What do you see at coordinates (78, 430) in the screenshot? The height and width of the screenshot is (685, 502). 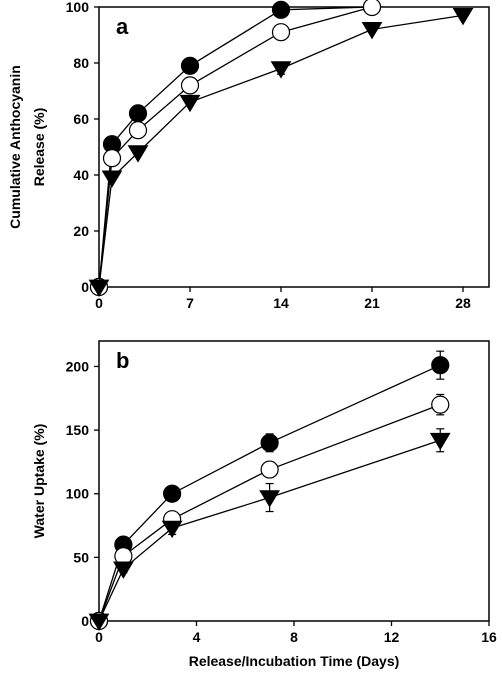 I see `panel-b-y-tick-label-3: 150` at bounding box center [78, 430].